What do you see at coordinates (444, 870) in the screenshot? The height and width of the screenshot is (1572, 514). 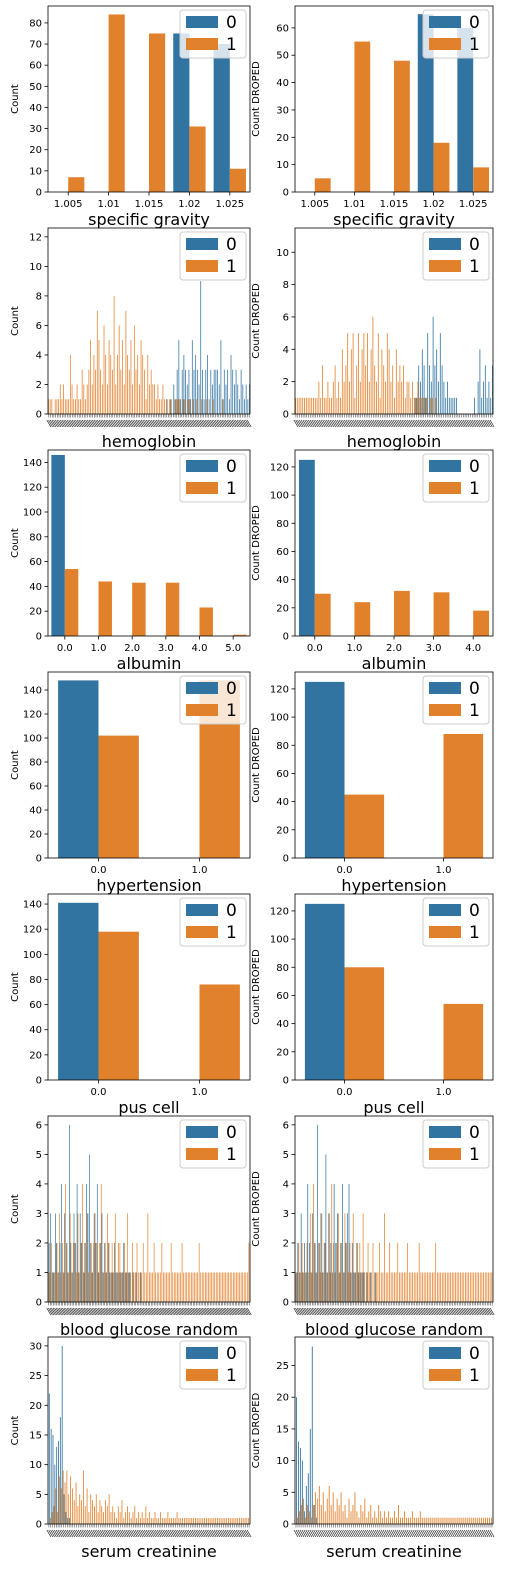 I see `x-tick-label: 1.0` at bounding box center [444, 870].